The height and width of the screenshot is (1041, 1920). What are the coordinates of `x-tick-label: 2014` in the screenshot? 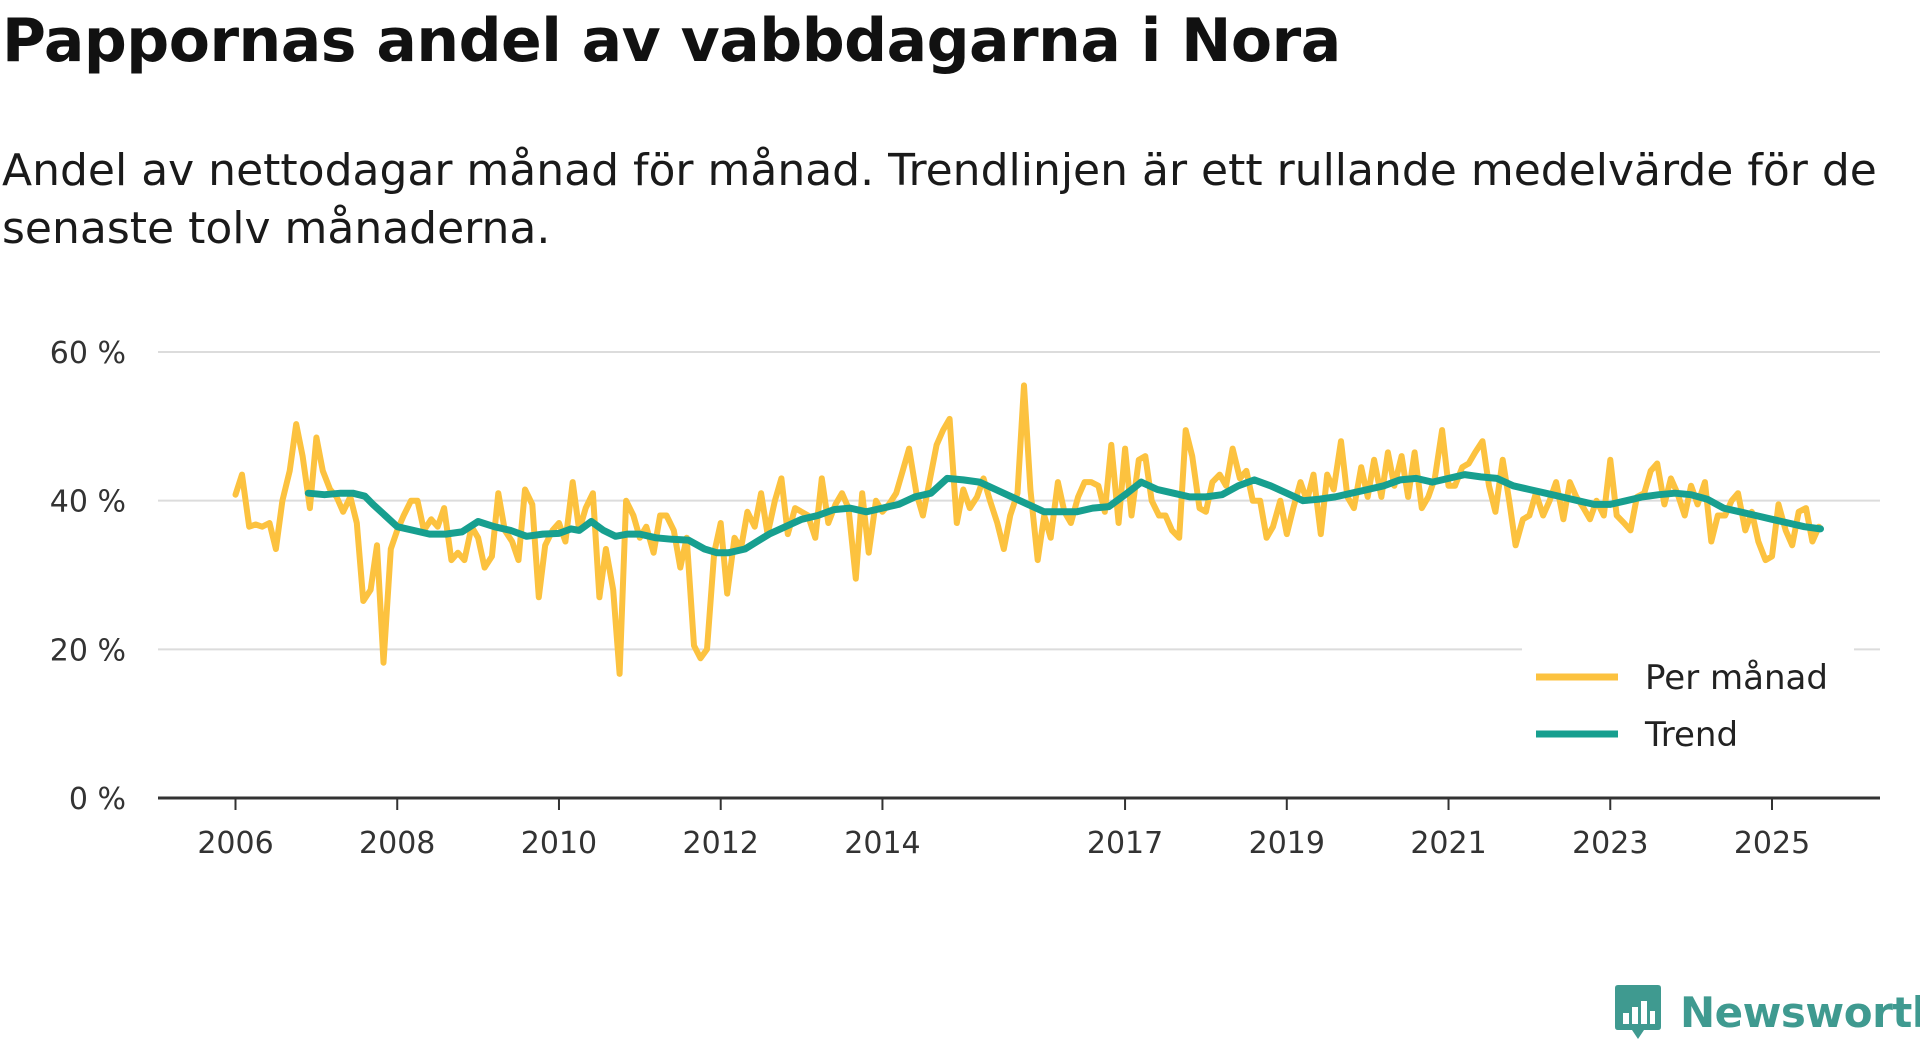 It's located at (882, 843).